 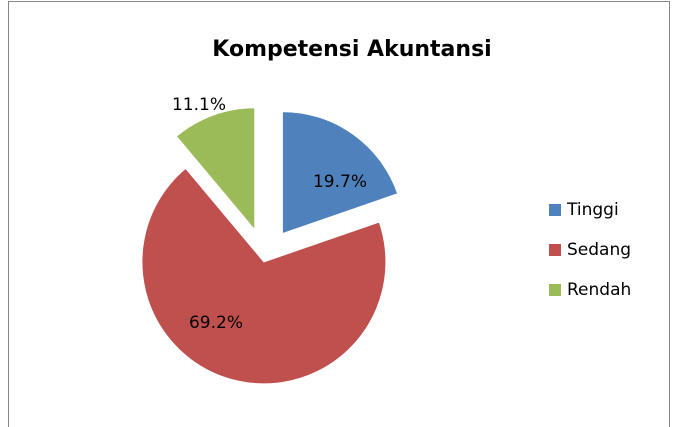 What do you see at coordinates (592, 210) in the screenshot?
I see `legend-label: Tinggi` at bounding box center [592, 210].